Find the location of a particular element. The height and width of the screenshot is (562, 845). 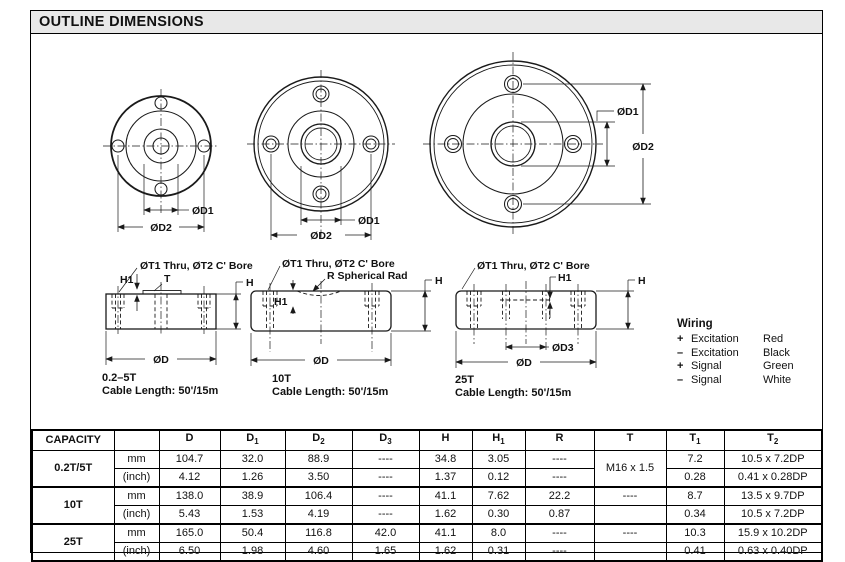

table-cell: 41.1 is located at coordinates (445, 533).